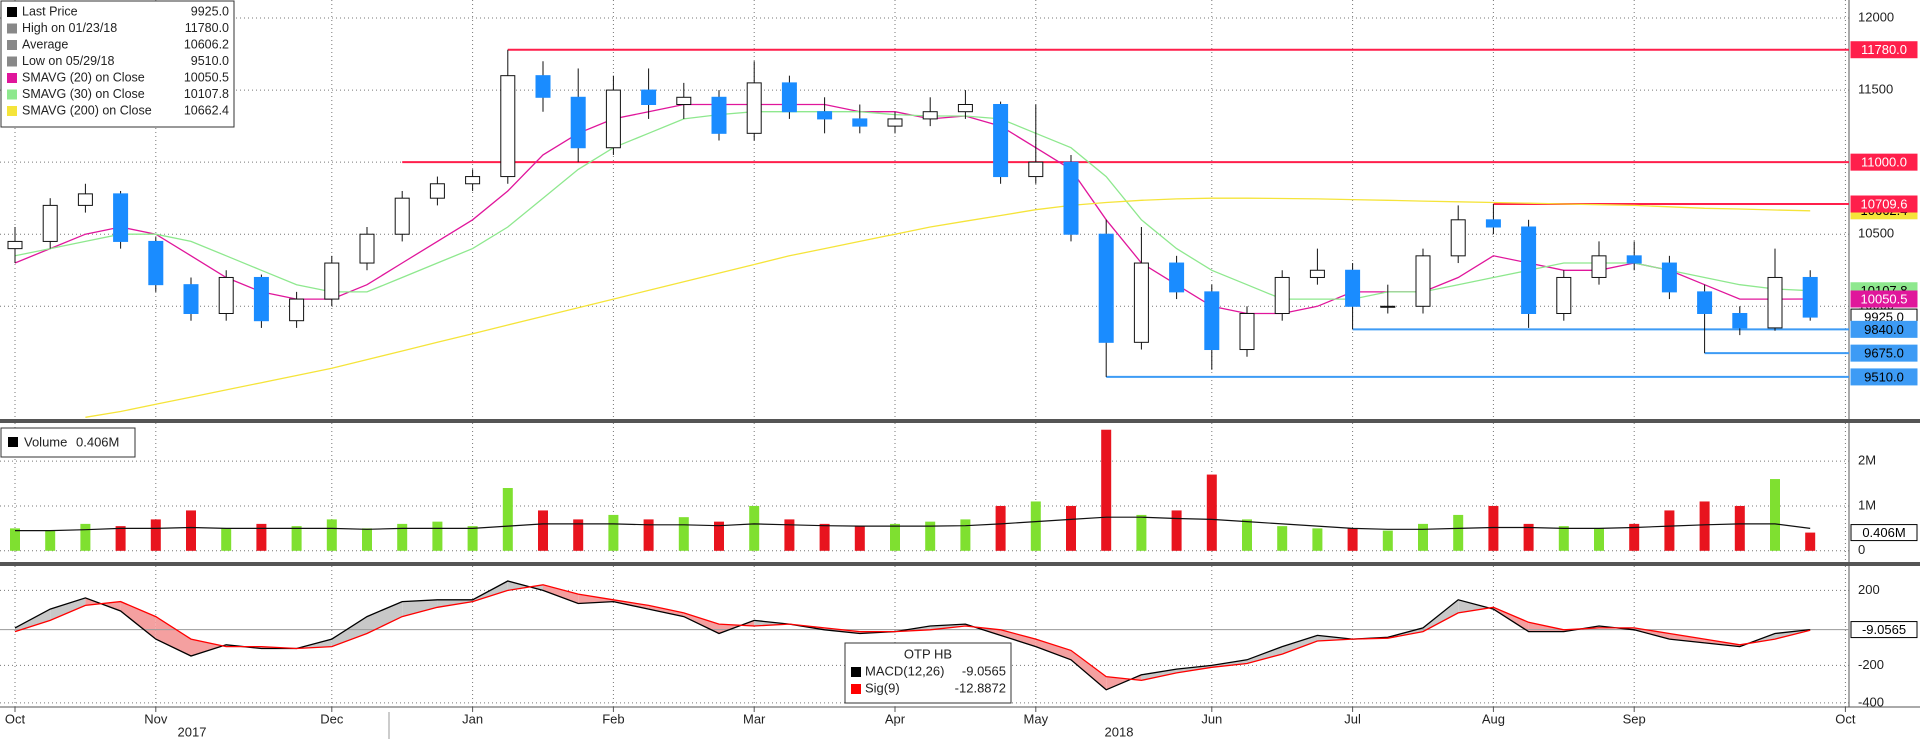 The image size is (1920, 739). I want to click on level-label: 11780.0, so click(1884, 49).